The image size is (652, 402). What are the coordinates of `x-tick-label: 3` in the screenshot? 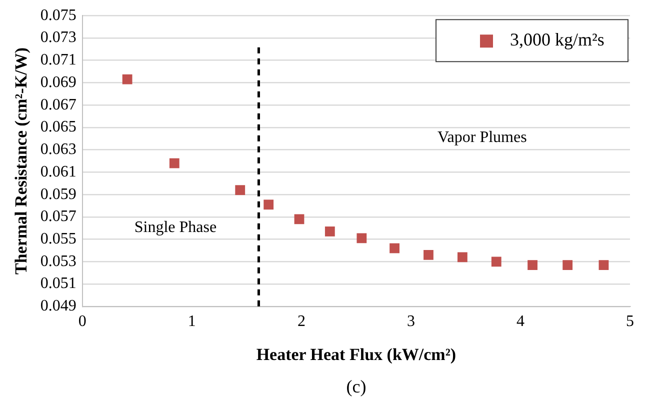 It's located at (410, 321).